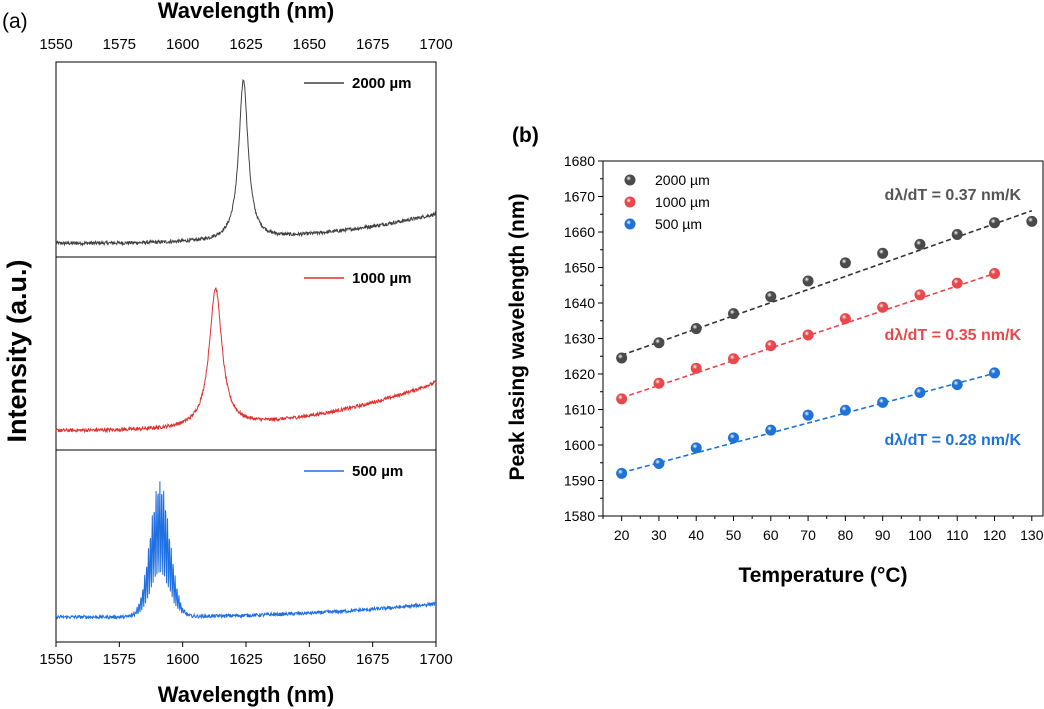 The image size is (1044, 709). I want to click on b-y-tick-label: 1610, so click(579, 410).